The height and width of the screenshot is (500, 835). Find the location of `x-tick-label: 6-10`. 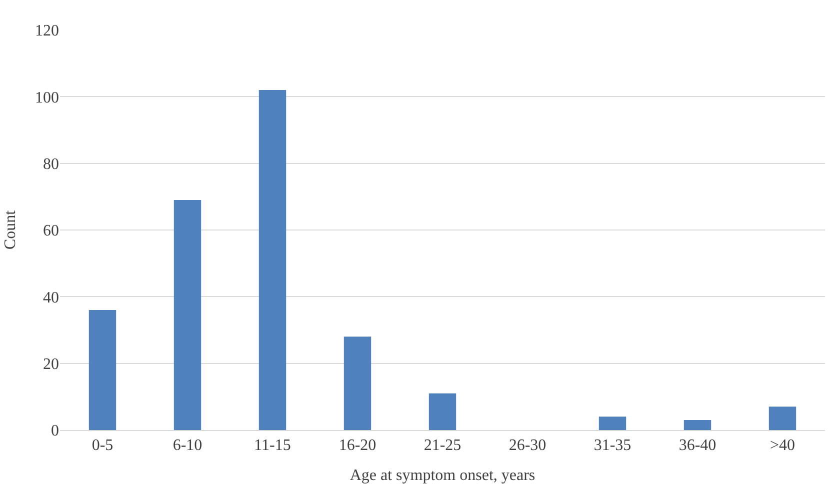

x-tick-label: 6-10 is located at coordinates (187, 445).